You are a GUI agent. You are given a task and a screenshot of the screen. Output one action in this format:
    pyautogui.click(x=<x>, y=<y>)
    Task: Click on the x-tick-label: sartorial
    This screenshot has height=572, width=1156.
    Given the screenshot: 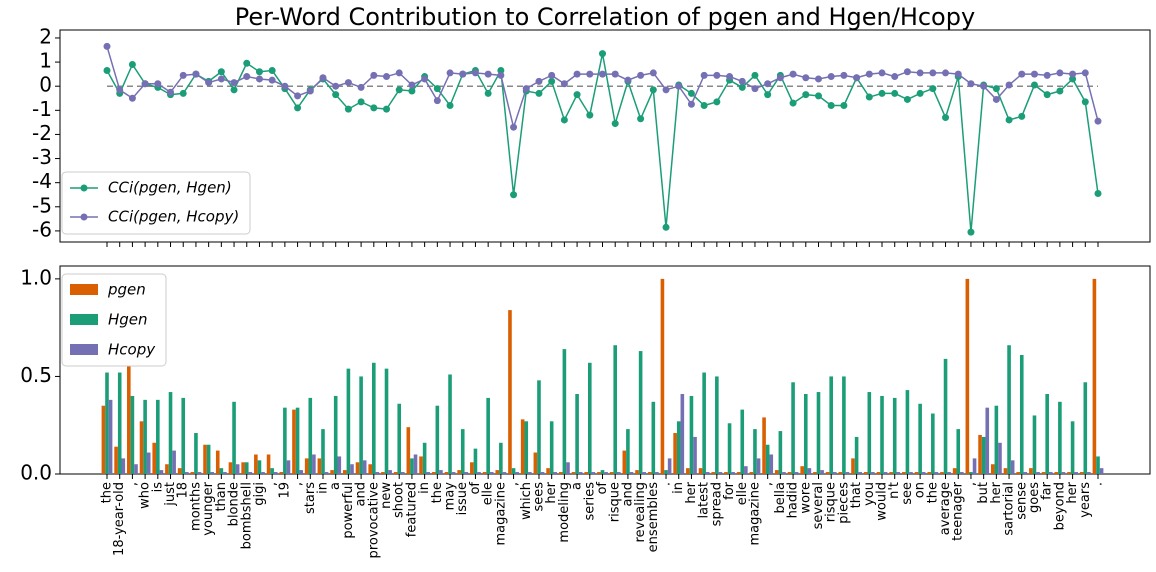 What is the action you would take?
    pyautogui.click(x=1009, y=509)
    